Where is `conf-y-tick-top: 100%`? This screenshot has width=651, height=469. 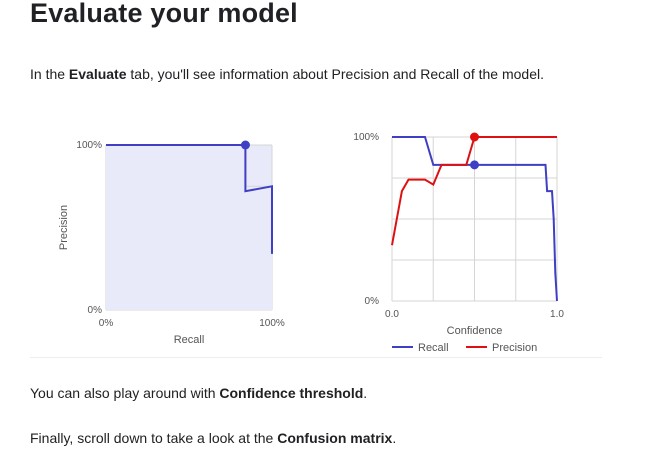 conf-y-tick-top: 100% is located at coordinates (366, 137).